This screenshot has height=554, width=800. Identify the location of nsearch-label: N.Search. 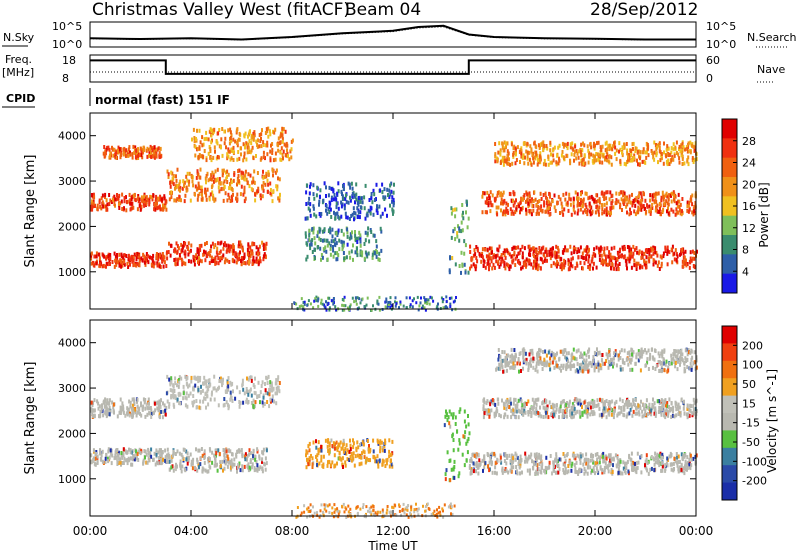
(772, 37).